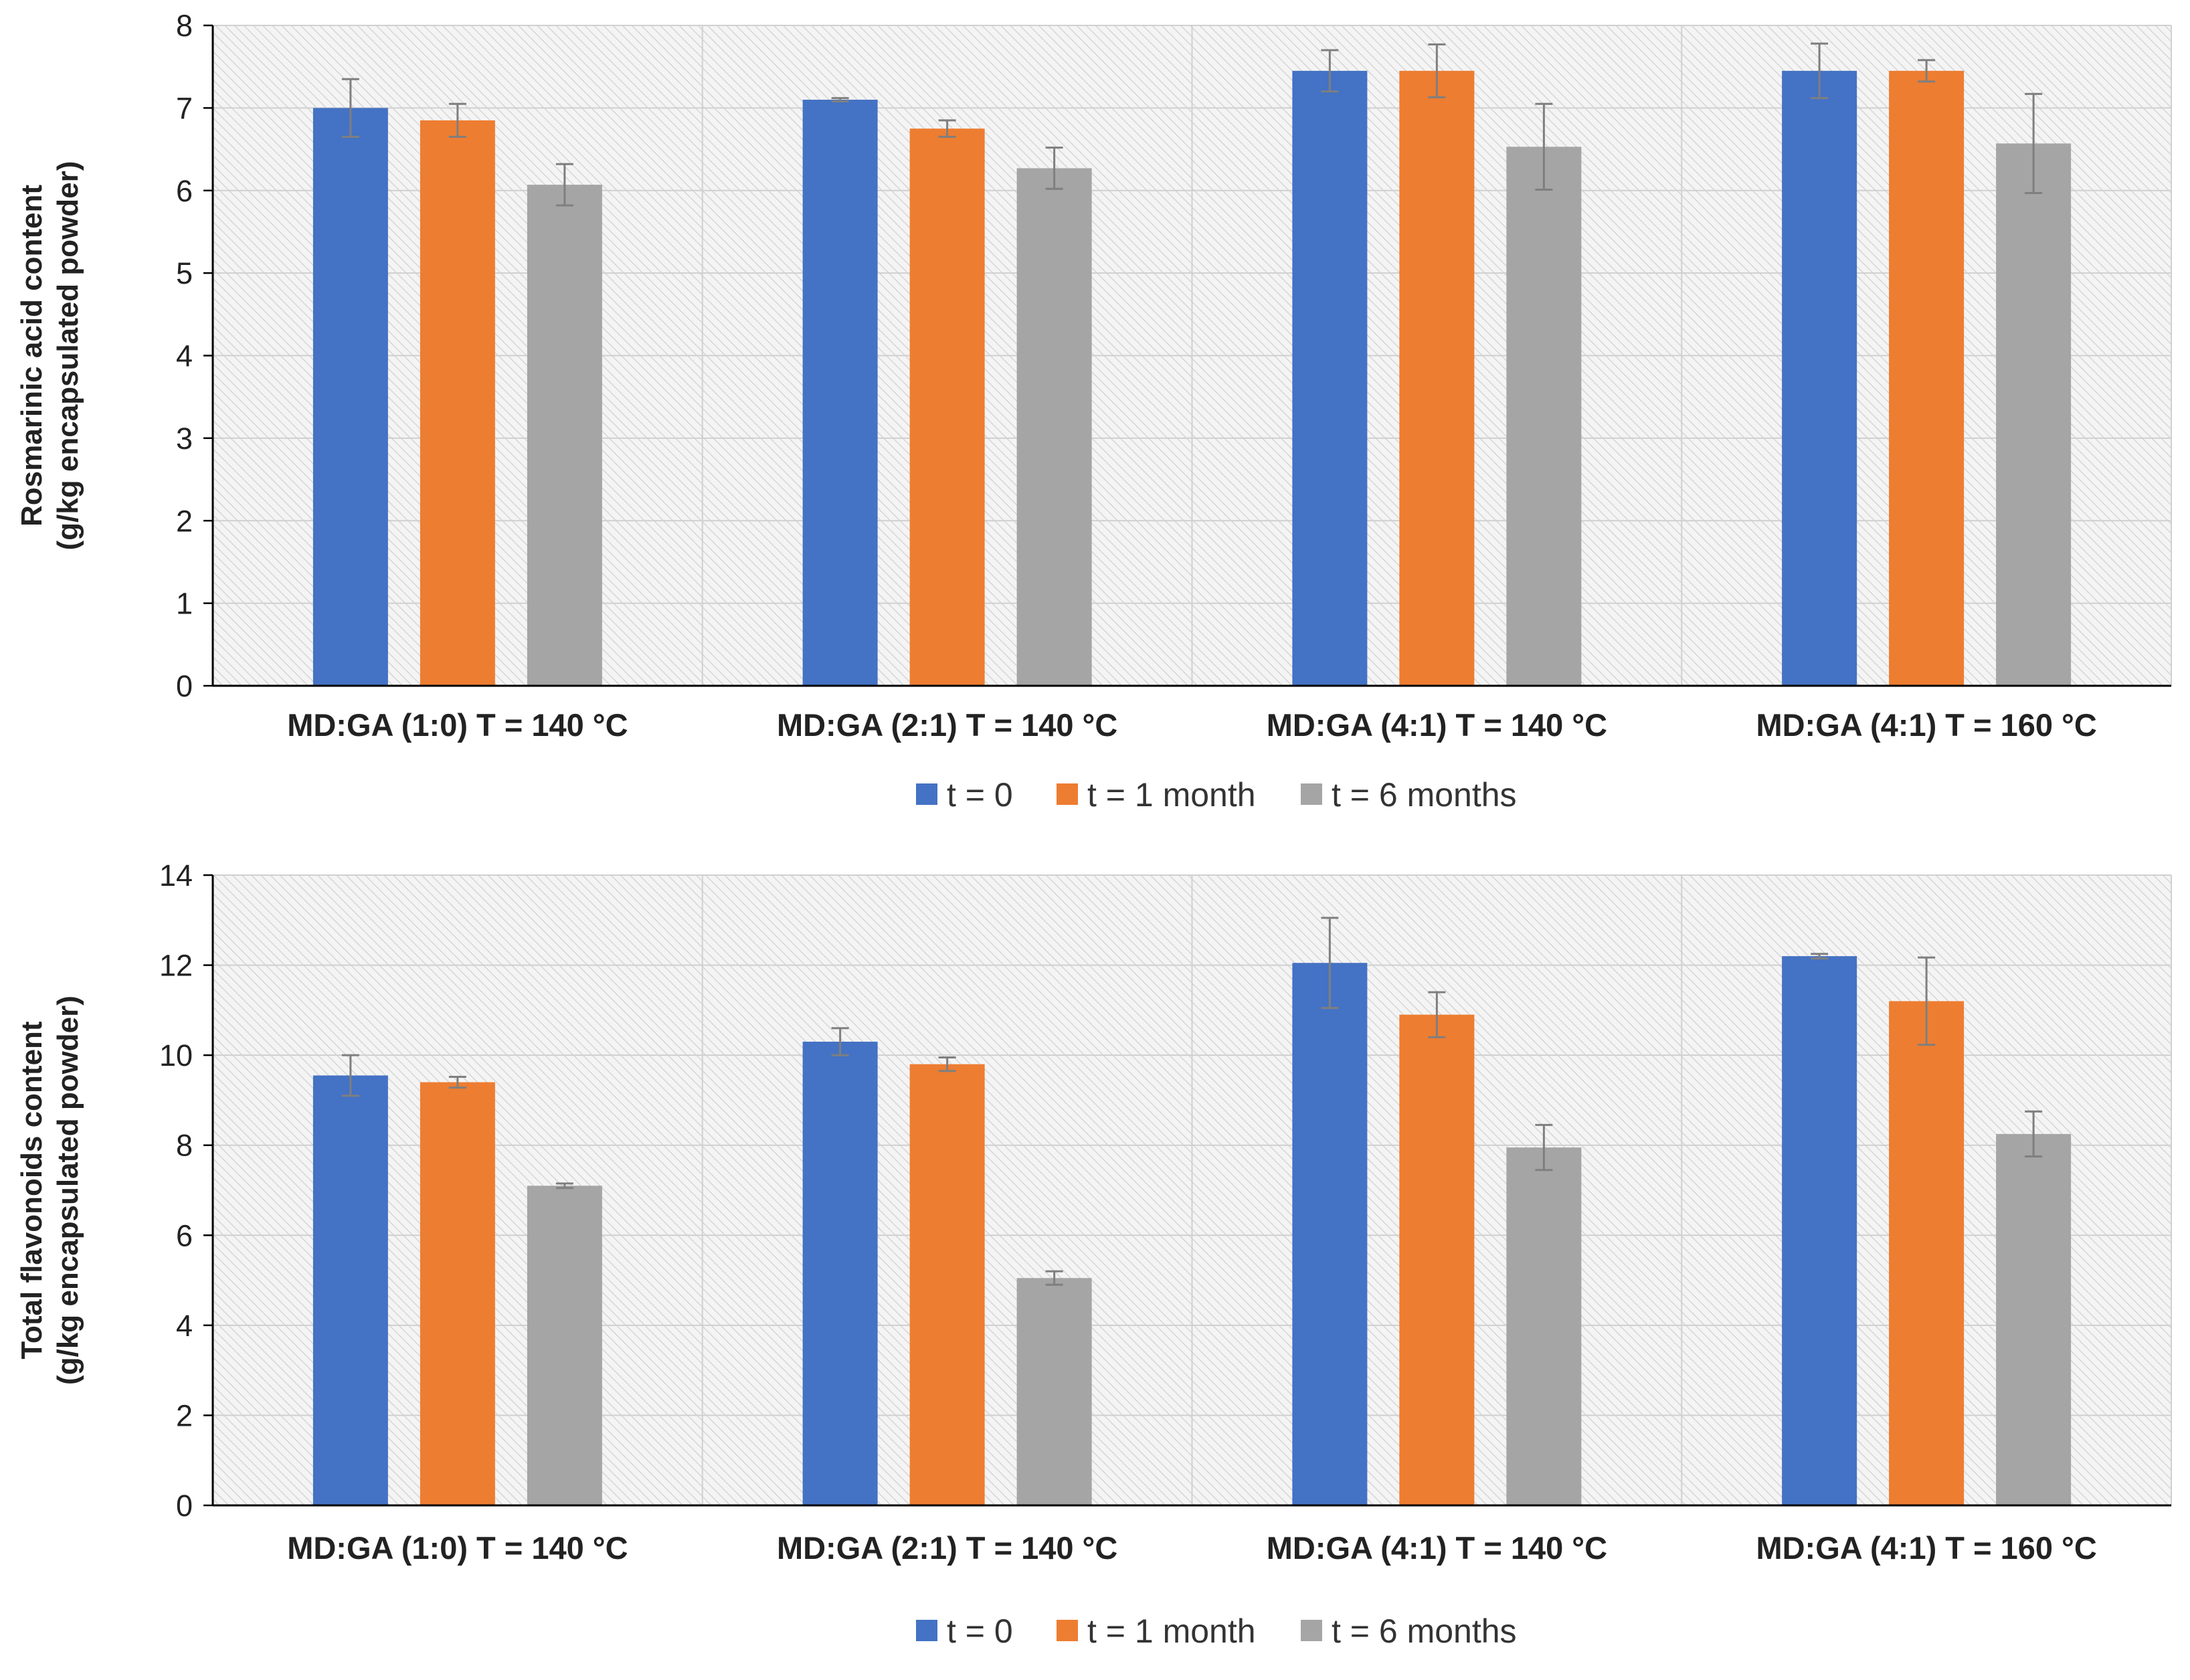  I want to click on y-axis-label-line: Rosmarinic acid content, so click(31, 356).